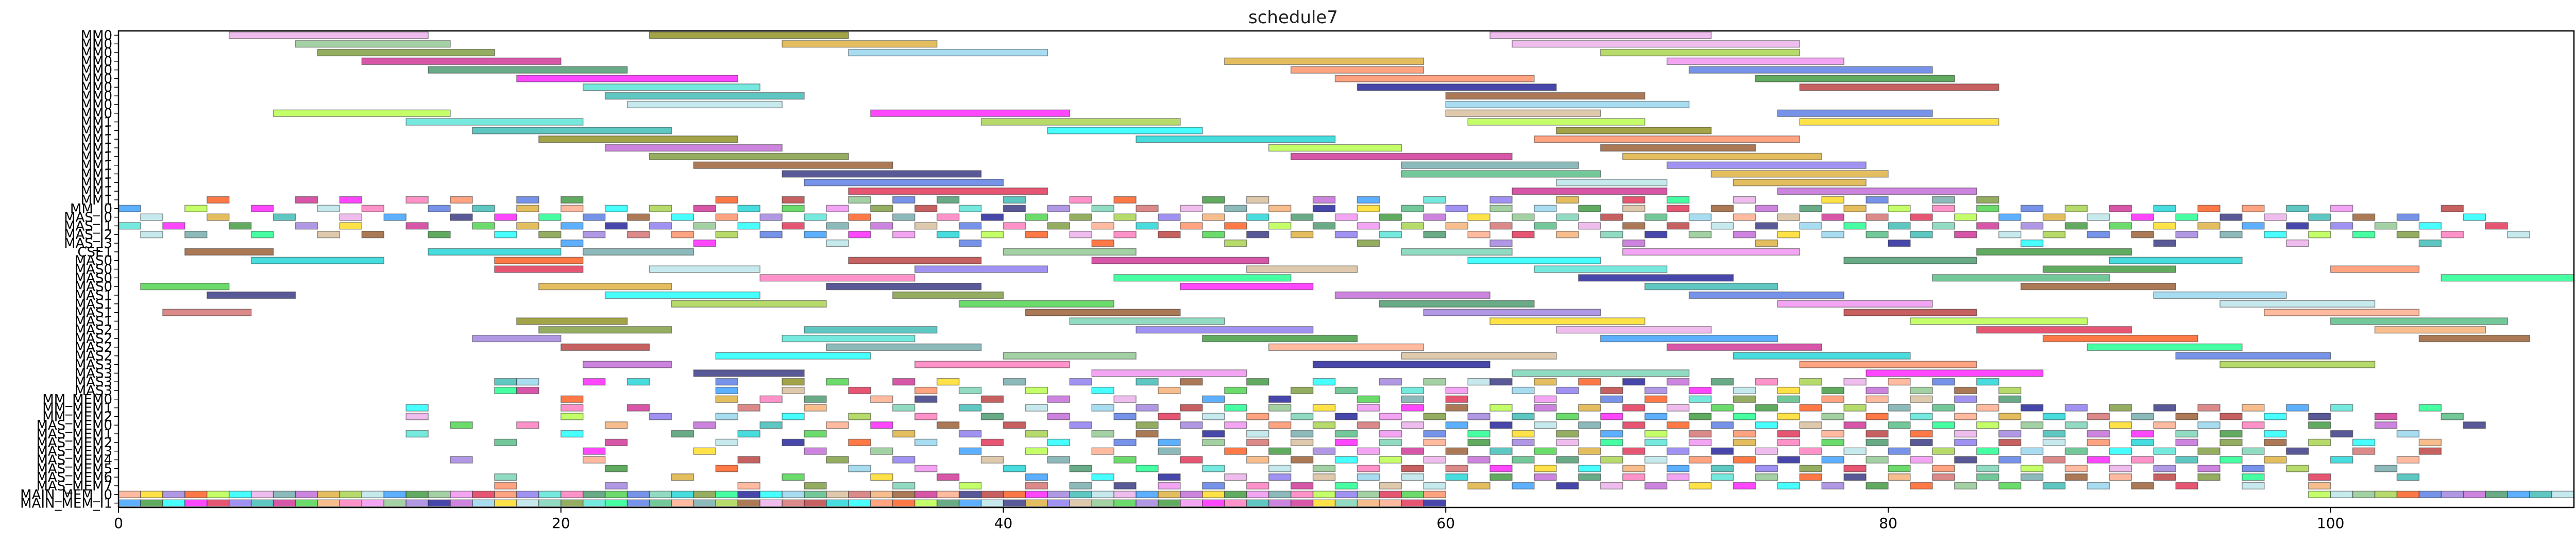 Image resolution: width=2576 pixels, height=543 pixels. I want to click on y-tick-label: MM1, so click(96, 183).